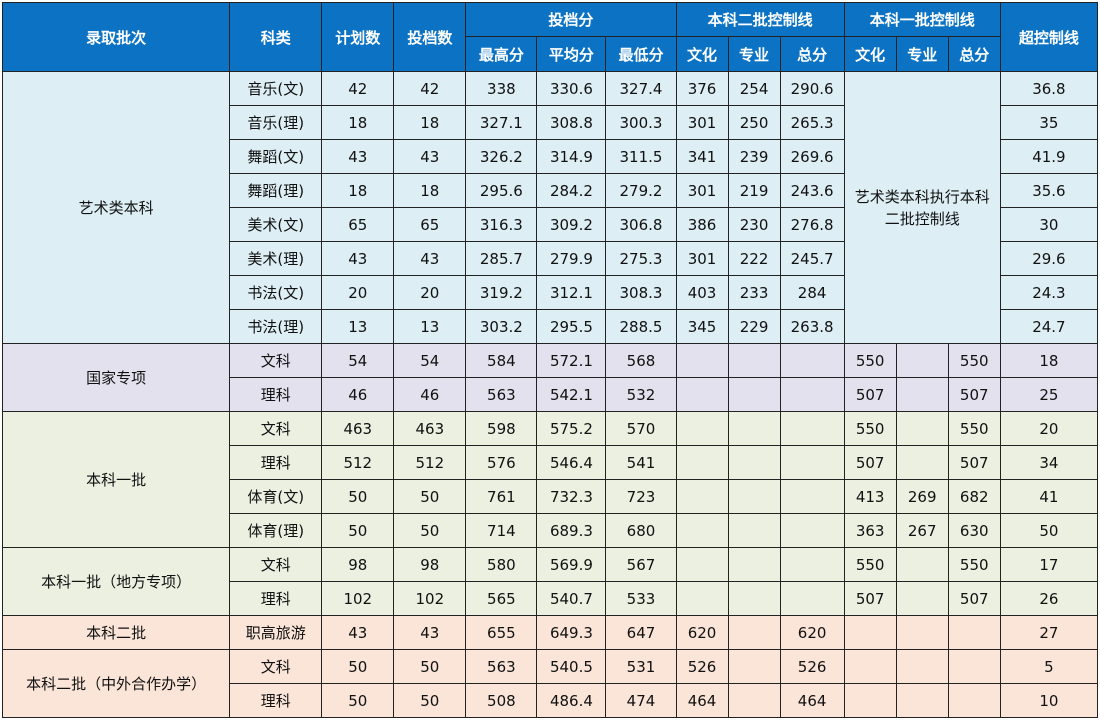  Describe the element at coordinates (641, 666) in the screenshot. I see `min-cell: 531` at that location.